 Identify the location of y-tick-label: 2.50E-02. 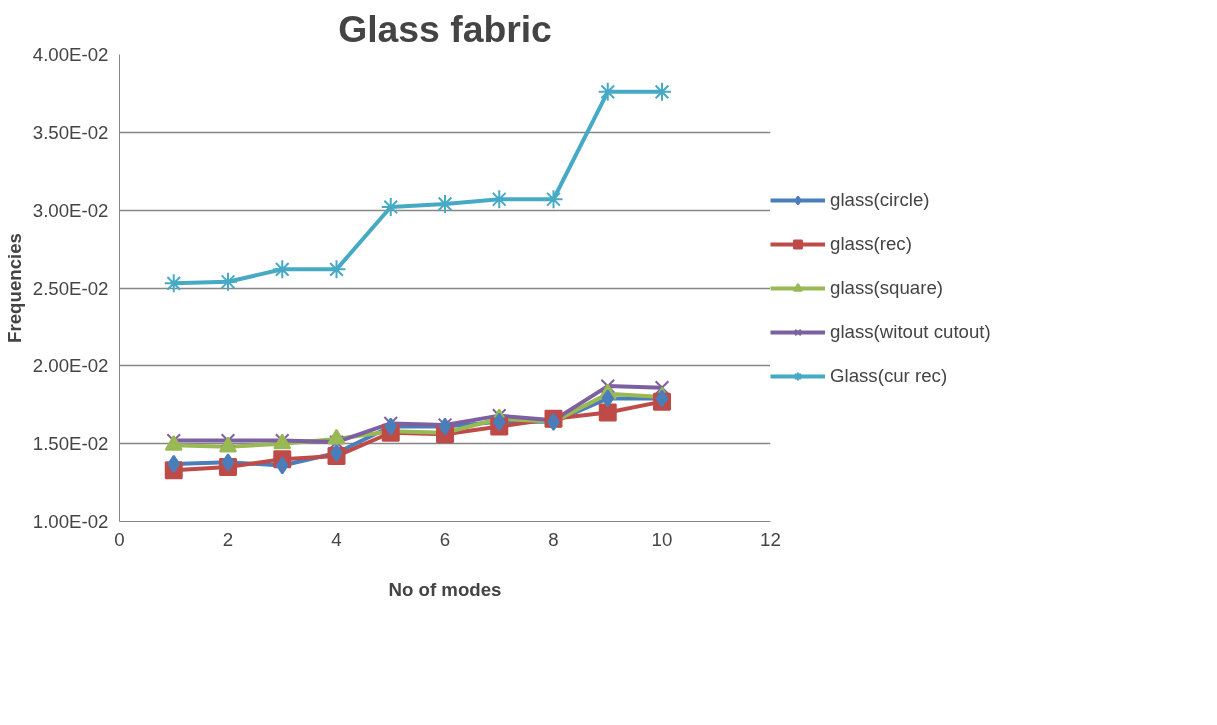
(70, 288).